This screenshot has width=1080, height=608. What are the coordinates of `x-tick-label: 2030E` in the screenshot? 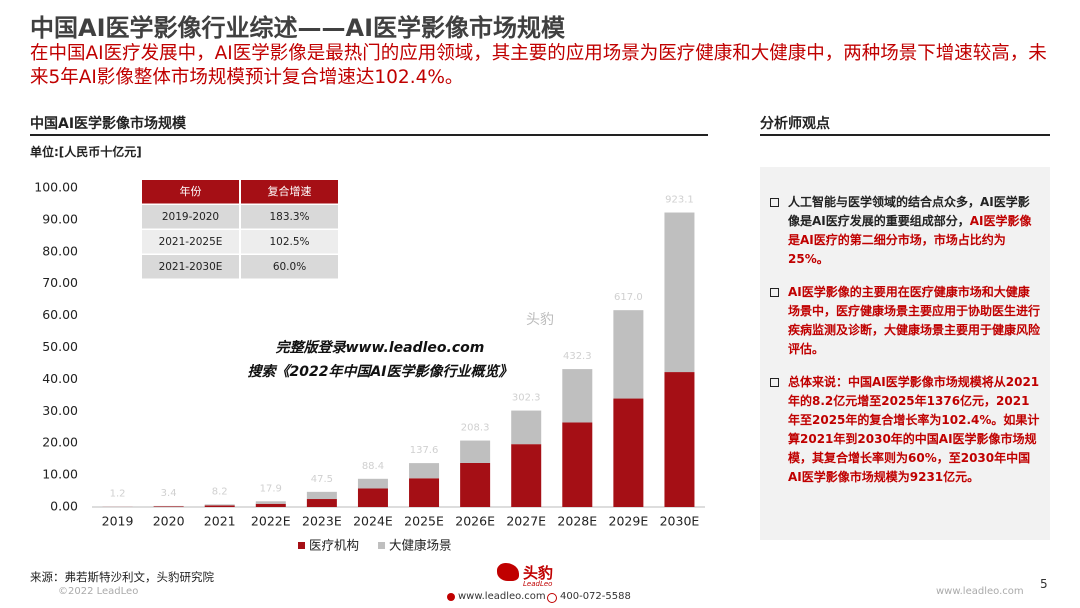 It's located at (680, 521).